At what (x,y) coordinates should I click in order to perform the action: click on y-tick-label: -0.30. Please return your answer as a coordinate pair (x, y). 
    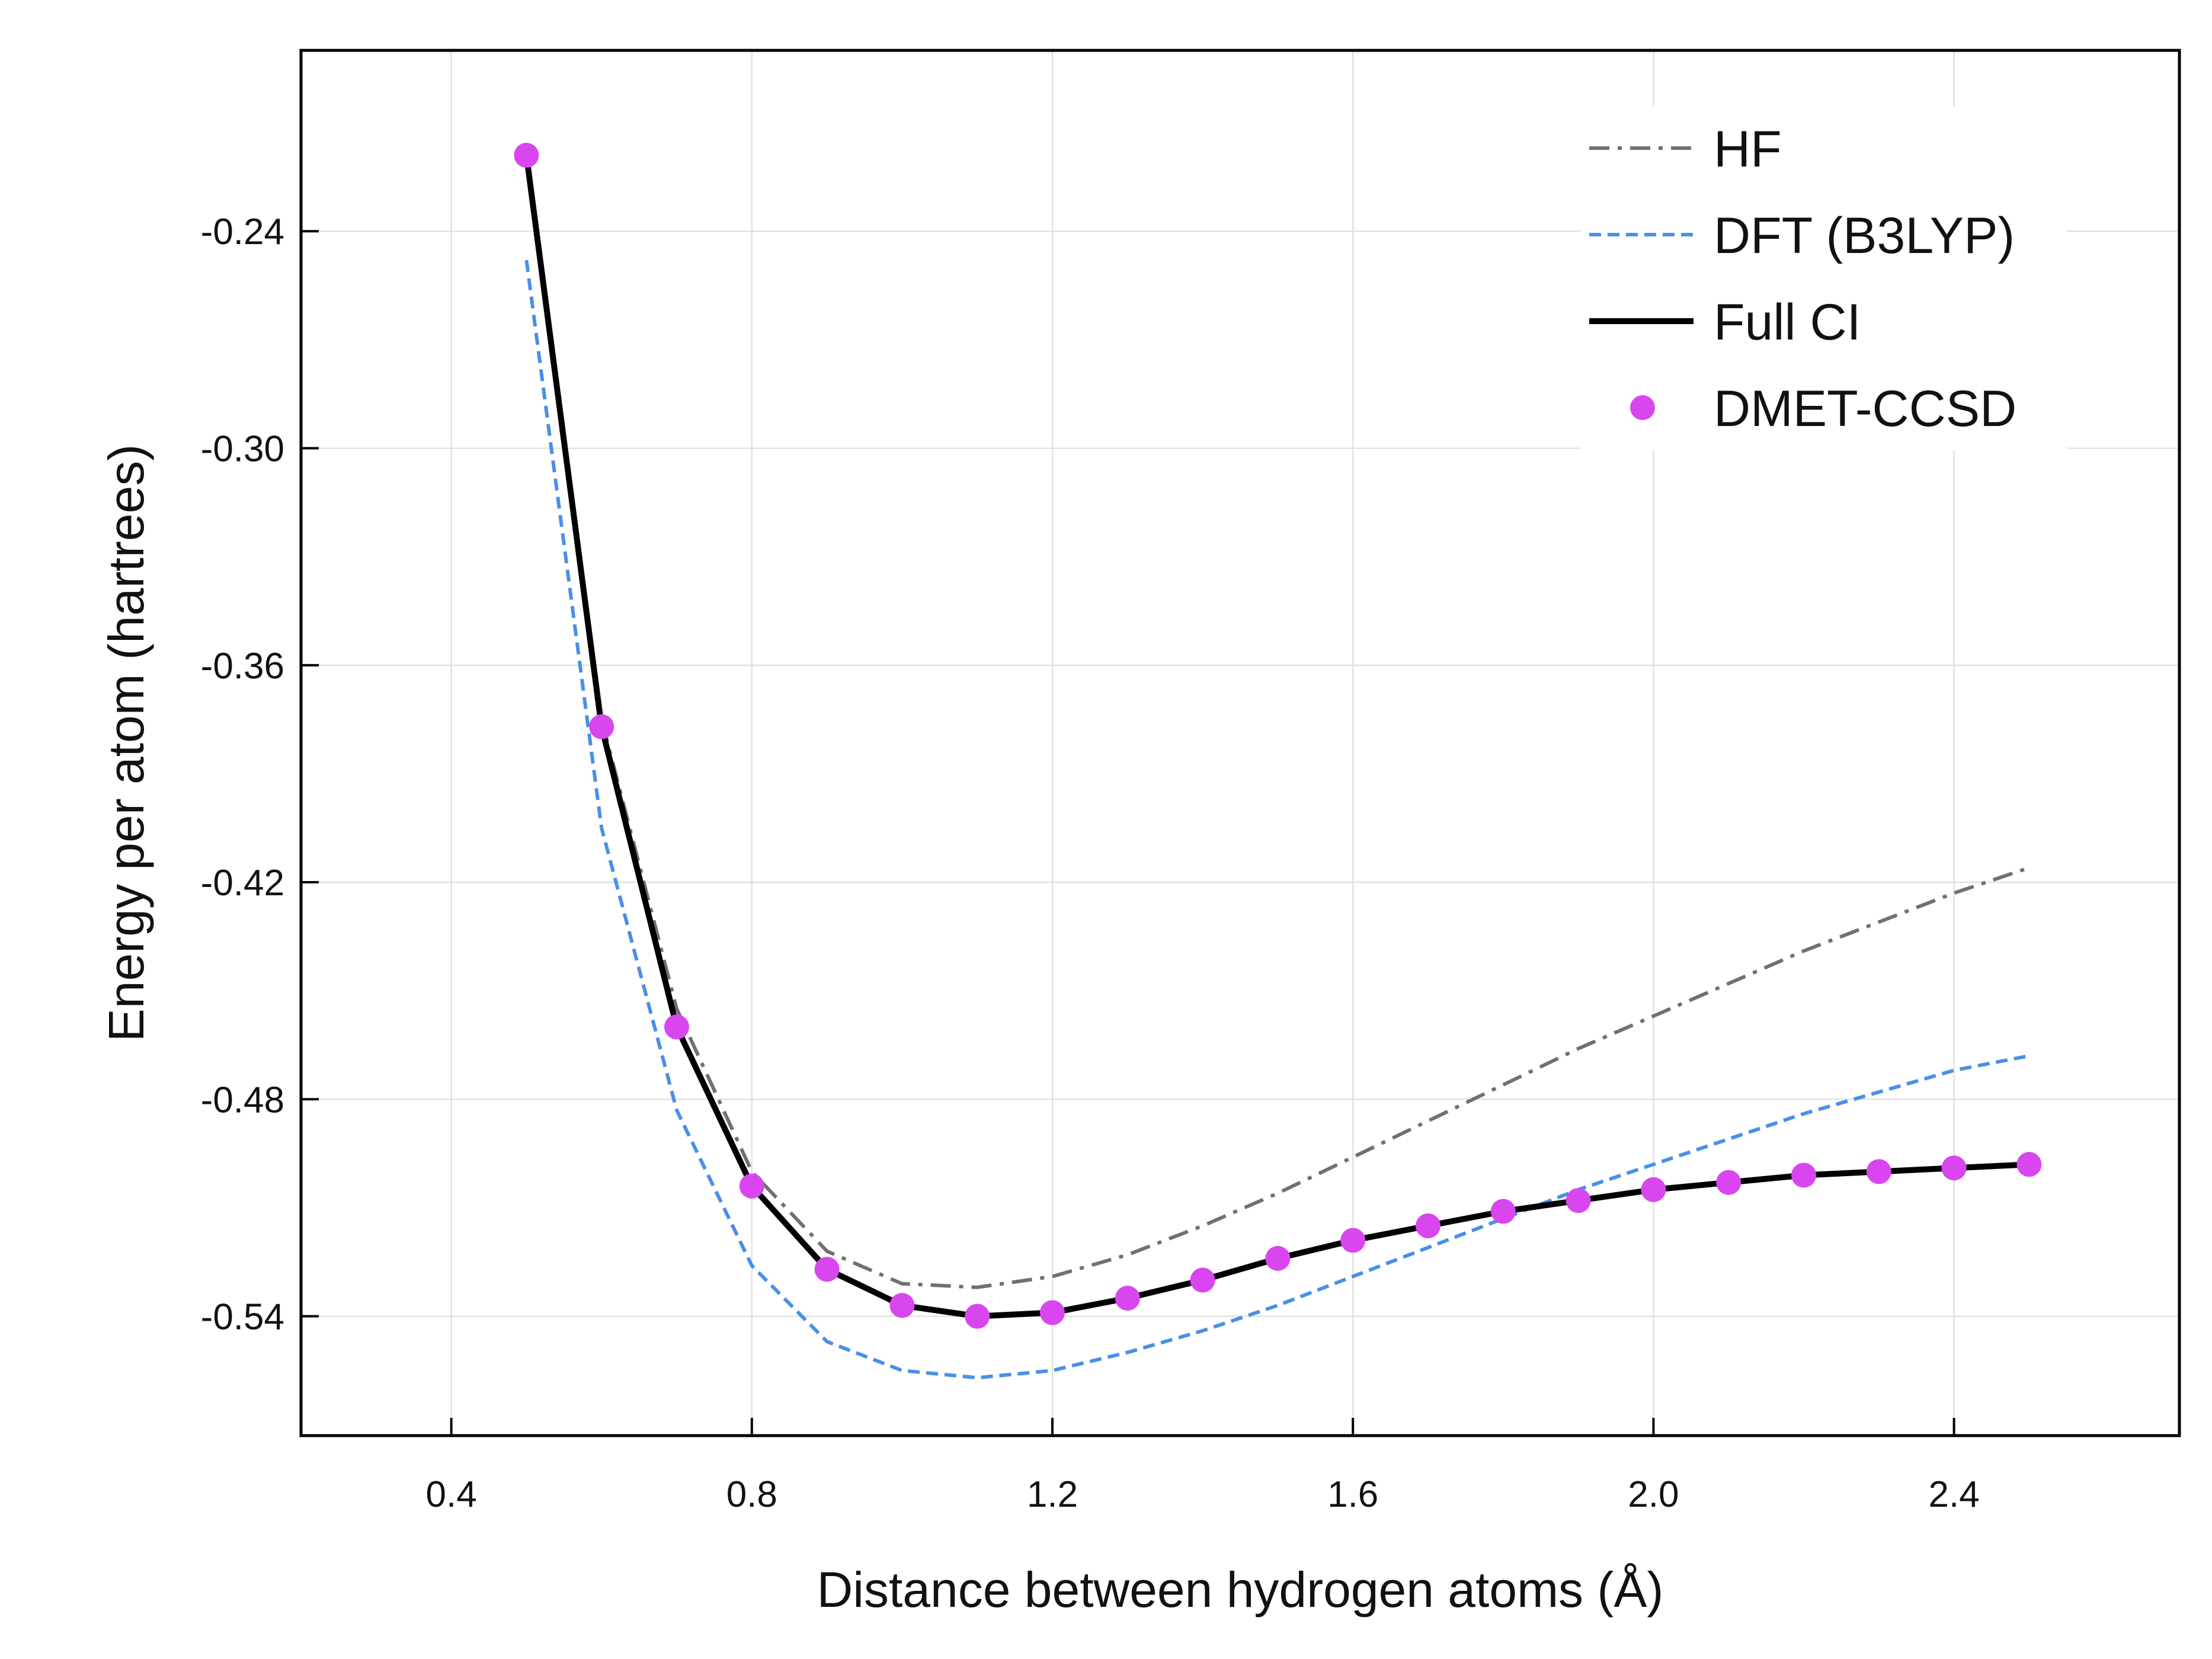
    Looking at the image, I should click on (242, 449).